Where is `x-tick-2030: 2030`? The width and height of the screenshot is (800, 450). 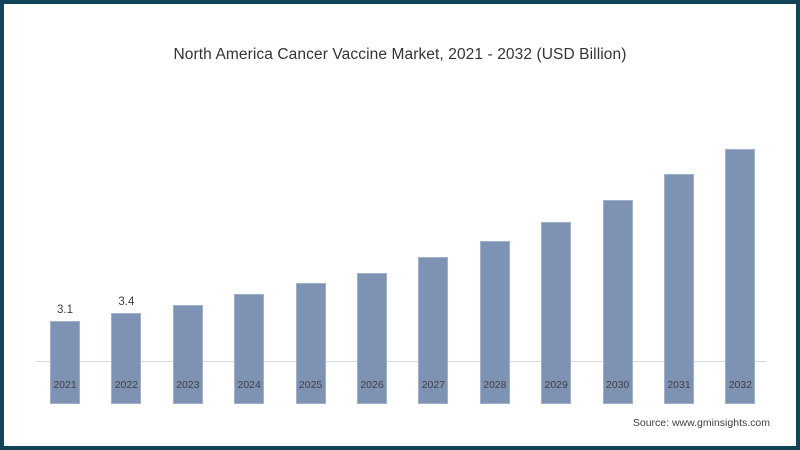 x-tick-2030: 2030 is located at coordinates (617, 385).